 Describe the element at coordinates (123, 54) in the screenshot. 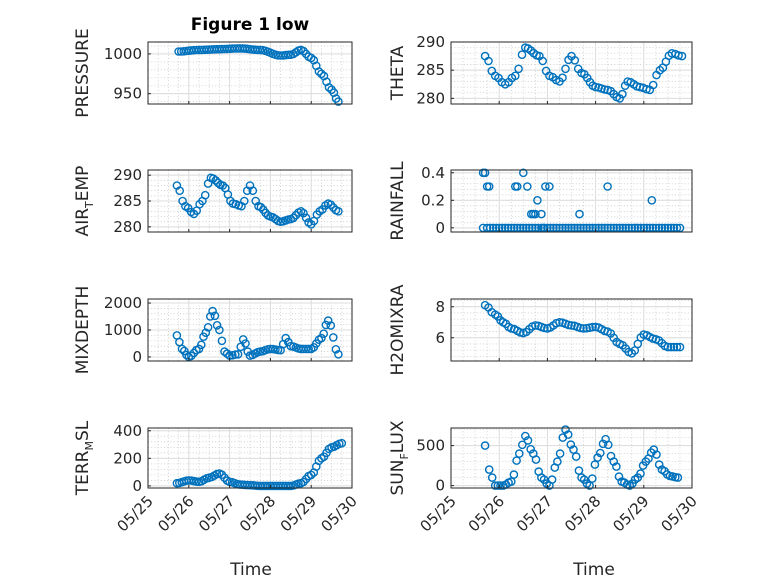

I see `y-tick-label: 1000` at that location.